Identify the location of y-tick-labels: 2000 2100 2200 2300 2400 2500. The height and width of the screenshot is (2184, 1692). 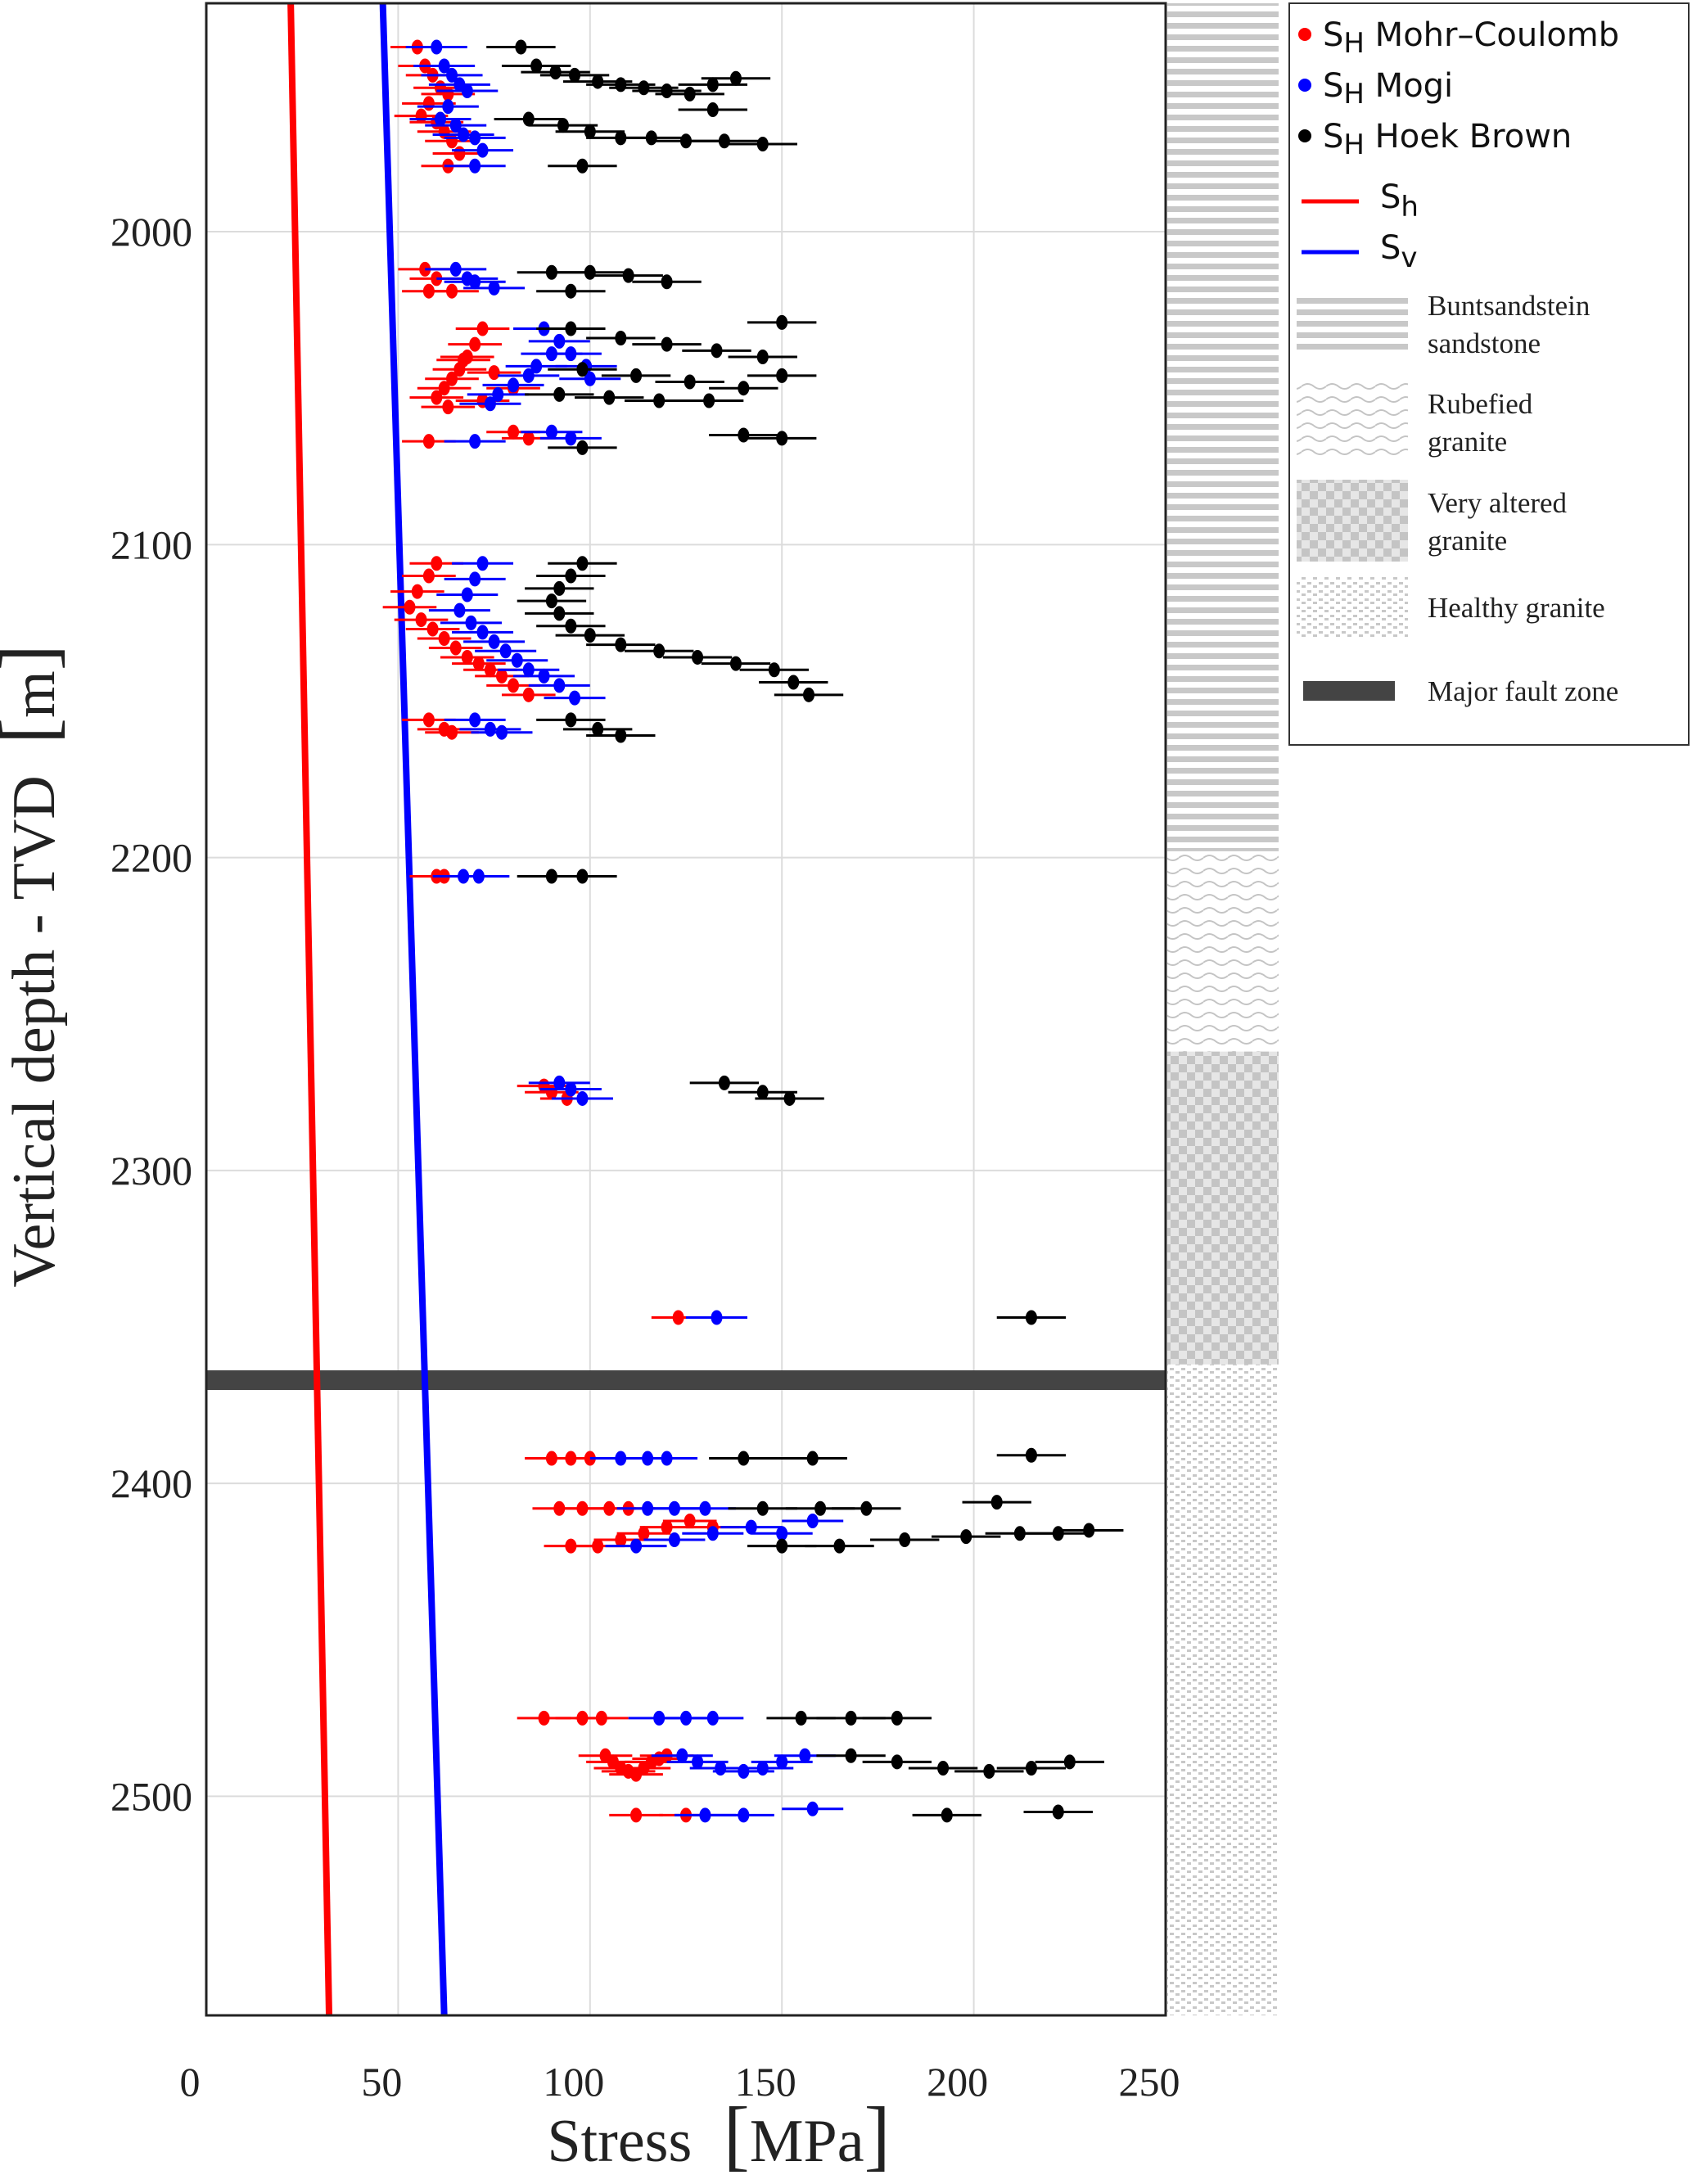
(151, 1014).